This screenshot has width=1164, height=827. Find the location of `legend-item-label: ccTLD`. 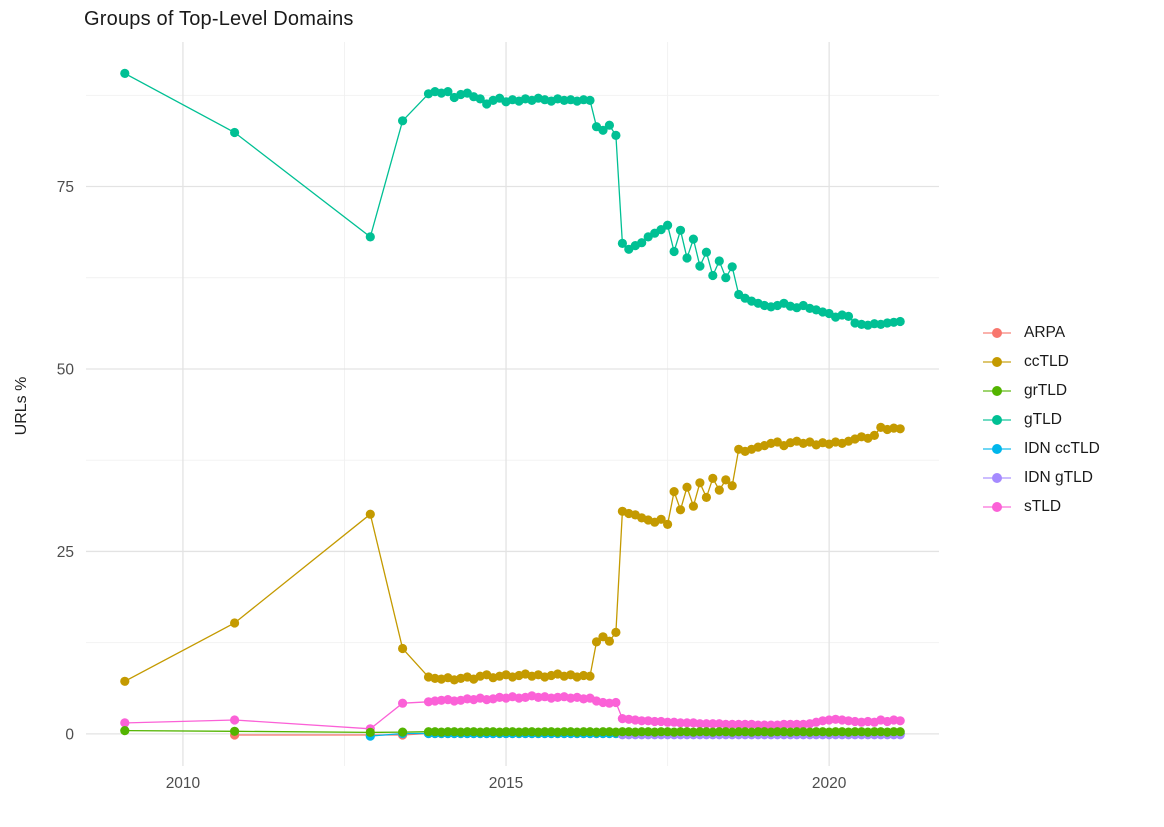

legend-item-label: ccTLD is located at coordinates (1046, 361).